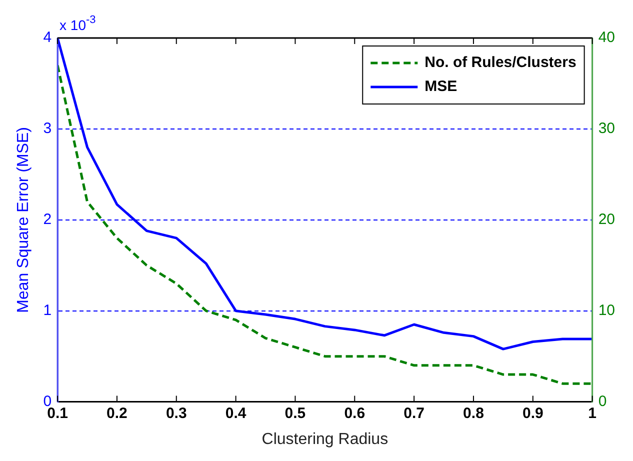  What do you see at coordinates (355, 413) in the screenshot?
I see `x-tick-label: 0.6` at bounding box center [355, 413].